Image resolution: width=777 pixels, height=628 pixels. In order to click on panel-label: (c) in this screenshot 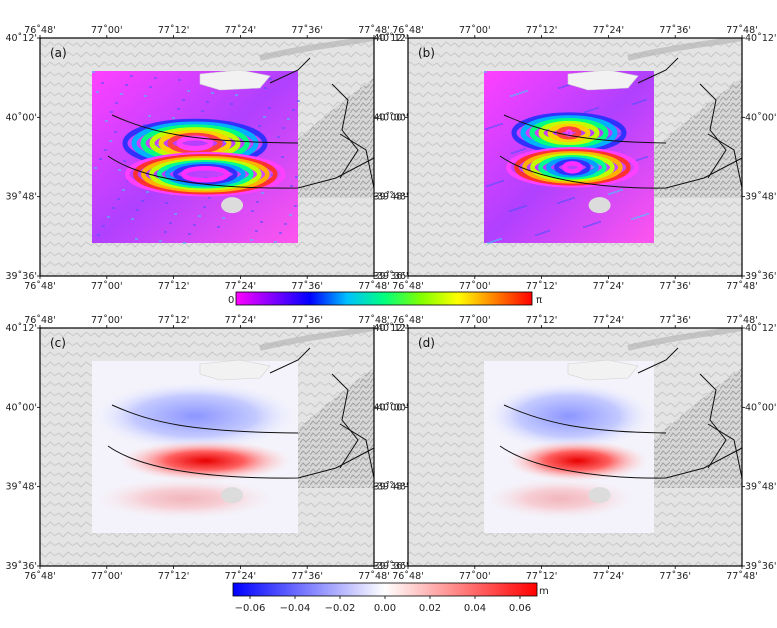, I will do `click(58, 343)`.